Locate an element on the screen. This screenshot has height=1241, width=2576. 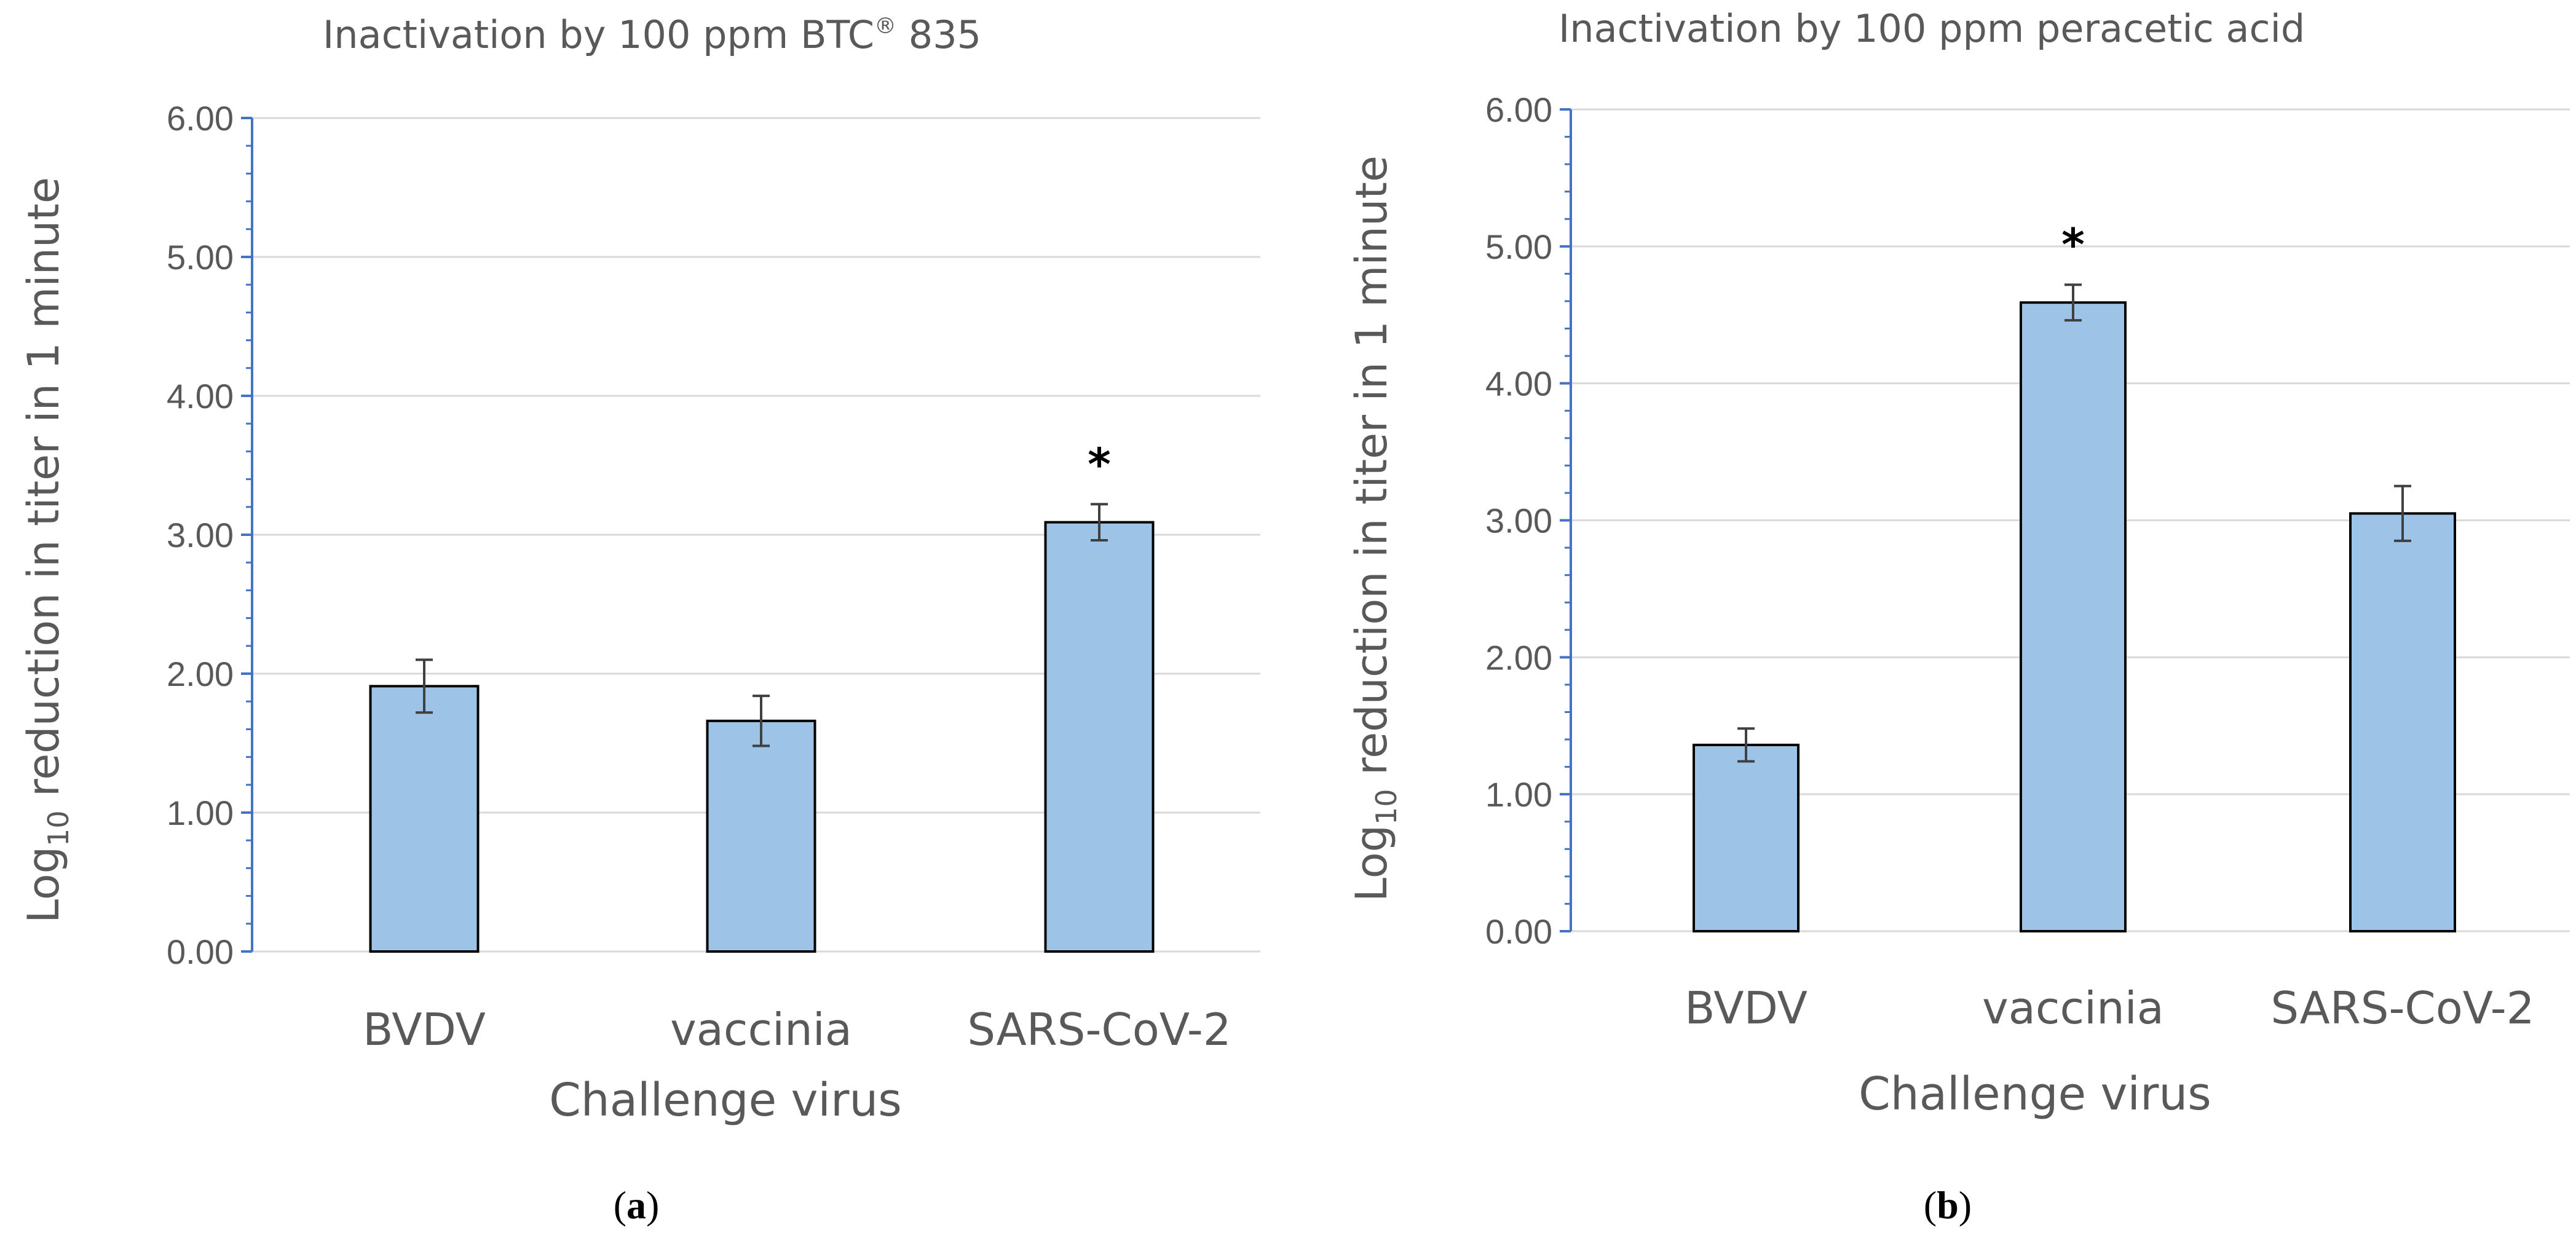
chart-a-category-labels: BVDV vaccinia SARS-CoV-2 is located at coordinates (797, 1029).